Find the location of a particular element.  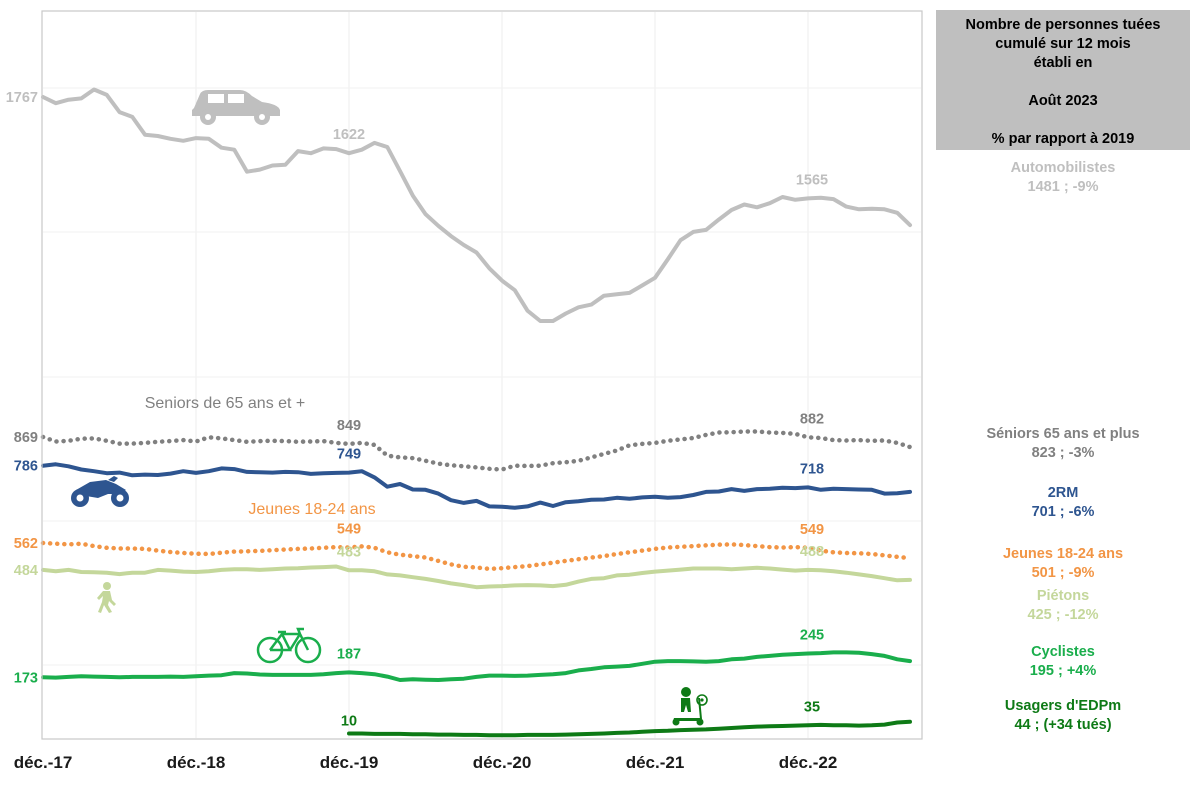

legend-value-auto: 1481 ; -9% is located at coordinates (1063, 187).